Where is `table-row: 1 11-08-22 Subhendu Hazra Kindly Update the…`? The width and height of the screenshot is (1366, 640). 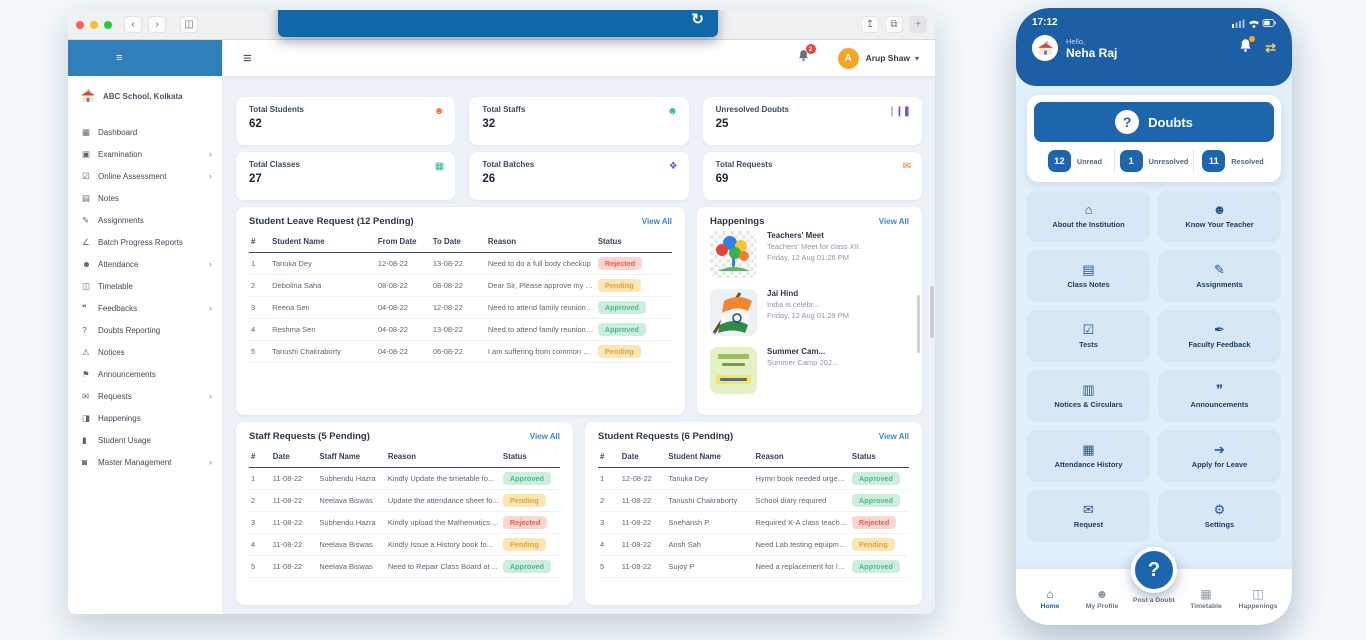 table-row: 1 11-08-22 Subhendu Hazra Kindly Update the… is located at coordinates (404, 478).